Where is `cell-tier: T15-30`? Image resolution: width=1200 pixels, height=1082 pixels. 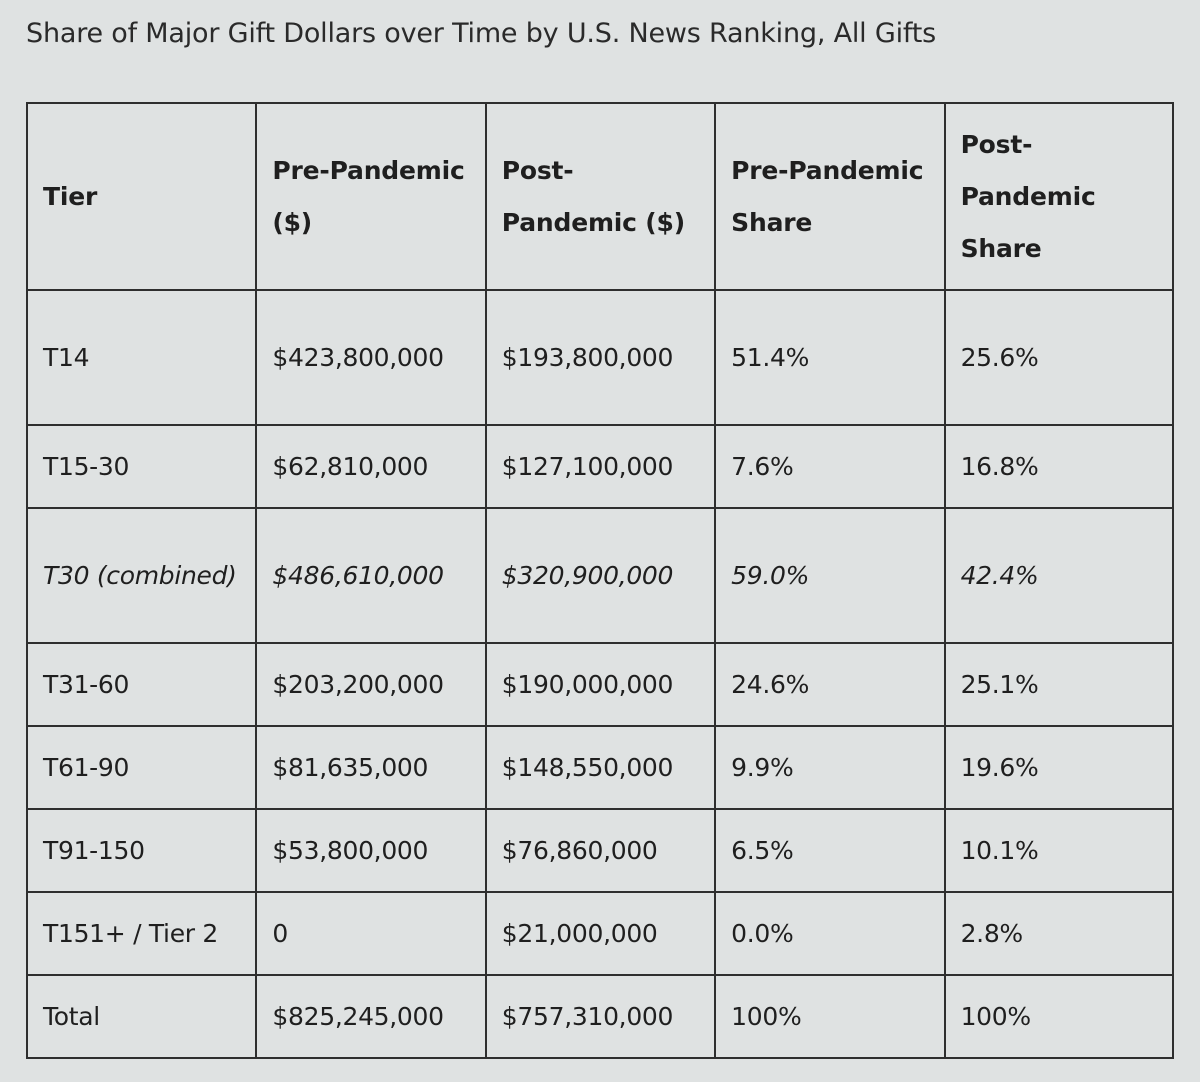
cell-tier: T15-30 is located at coordinates (141, 466).